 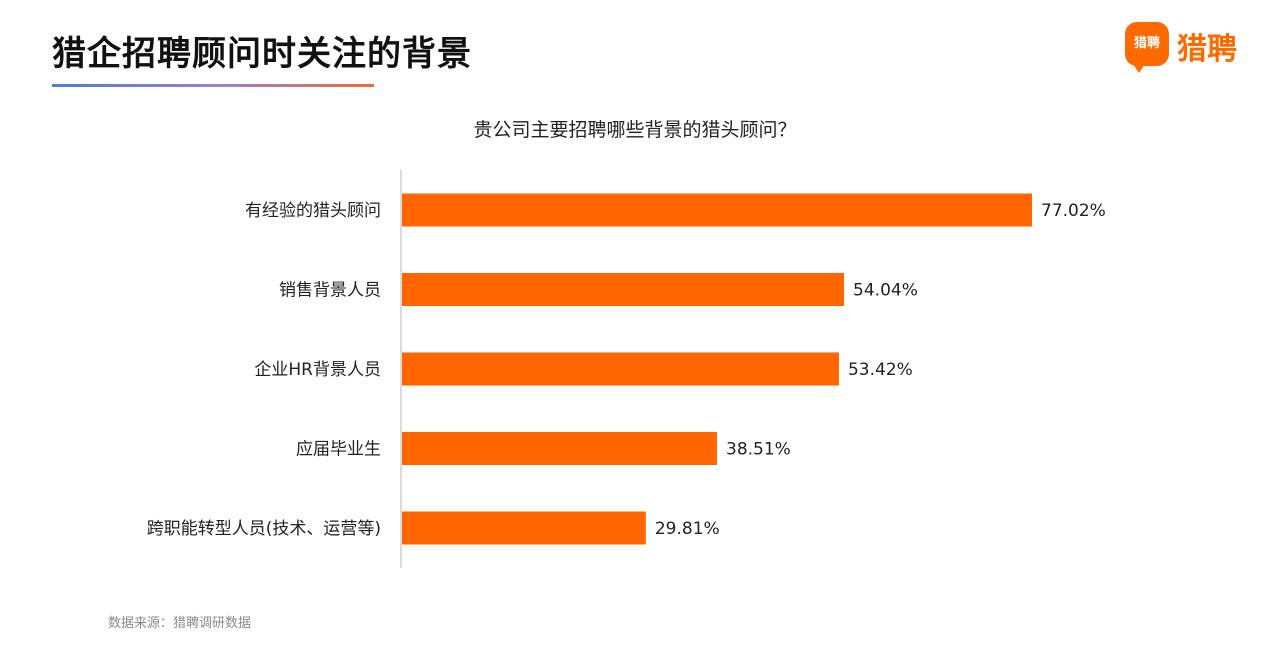 What do you see at coordinates (1207, 49) in the screenshot?
I see `logo-text: 猎聘` at bounding box center [1207, 49].